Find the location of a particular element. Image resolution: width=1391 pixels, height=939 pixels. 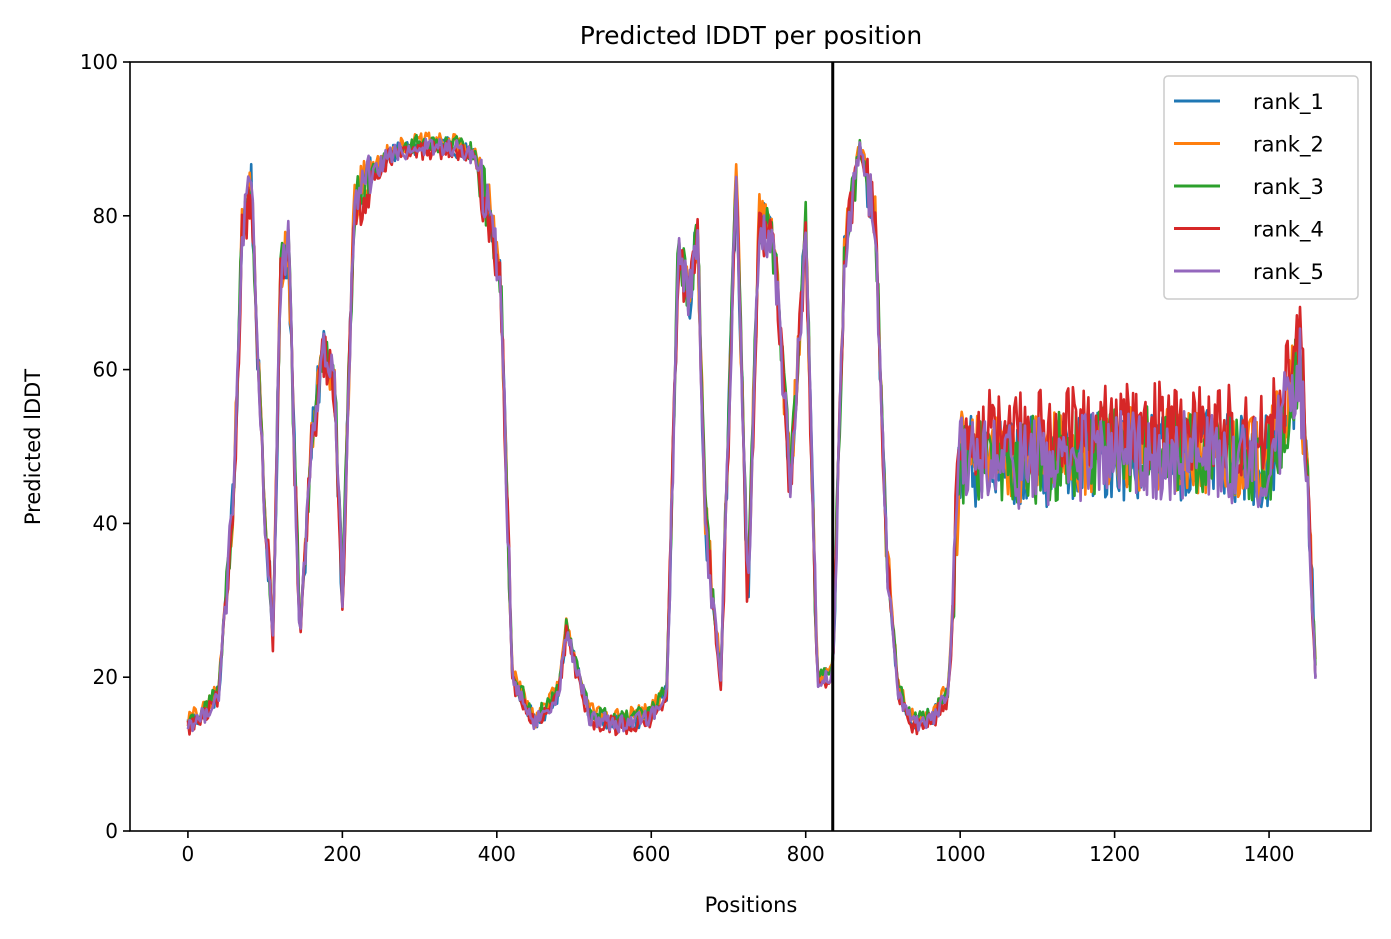

y-tick-label: 80 is located at coordinates (105, 216).